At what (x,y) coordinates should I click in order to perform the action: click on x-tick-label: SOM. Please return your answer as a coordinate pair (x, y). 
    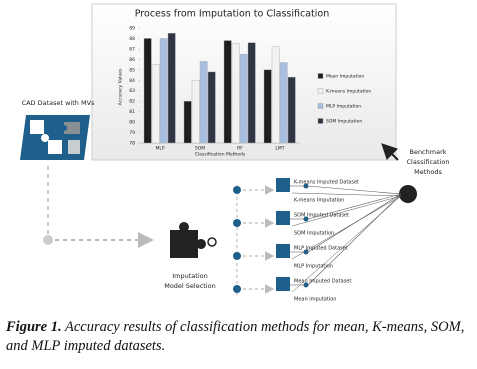
    Looking at the image, I should click on (200, 149).